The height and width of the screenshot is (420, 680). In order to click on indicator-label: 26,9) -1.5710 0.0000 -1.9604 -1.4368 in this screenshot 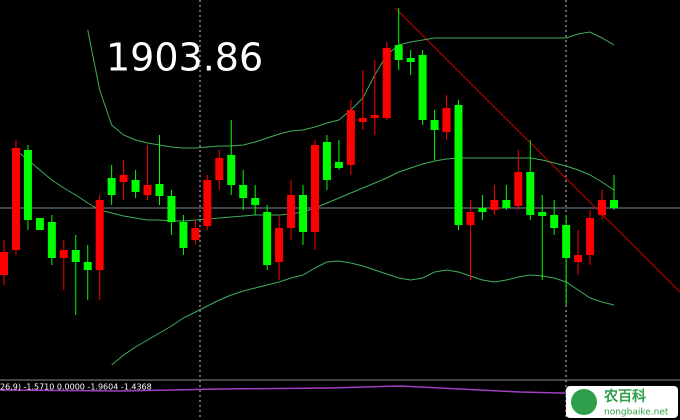, I will do `click(76, 387)`.